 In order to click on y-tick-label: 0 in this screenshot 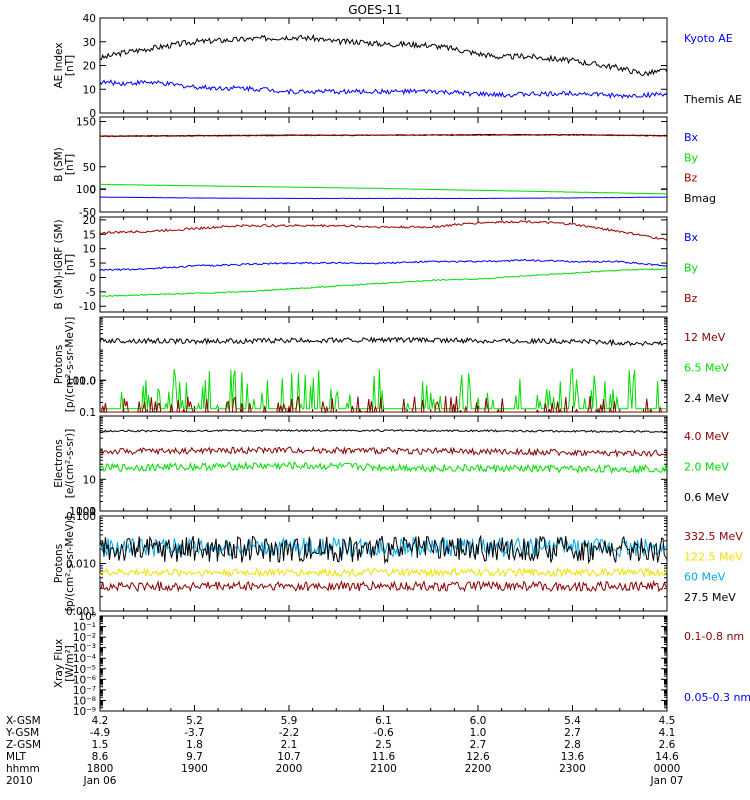, I will do `click(92, 190)`.